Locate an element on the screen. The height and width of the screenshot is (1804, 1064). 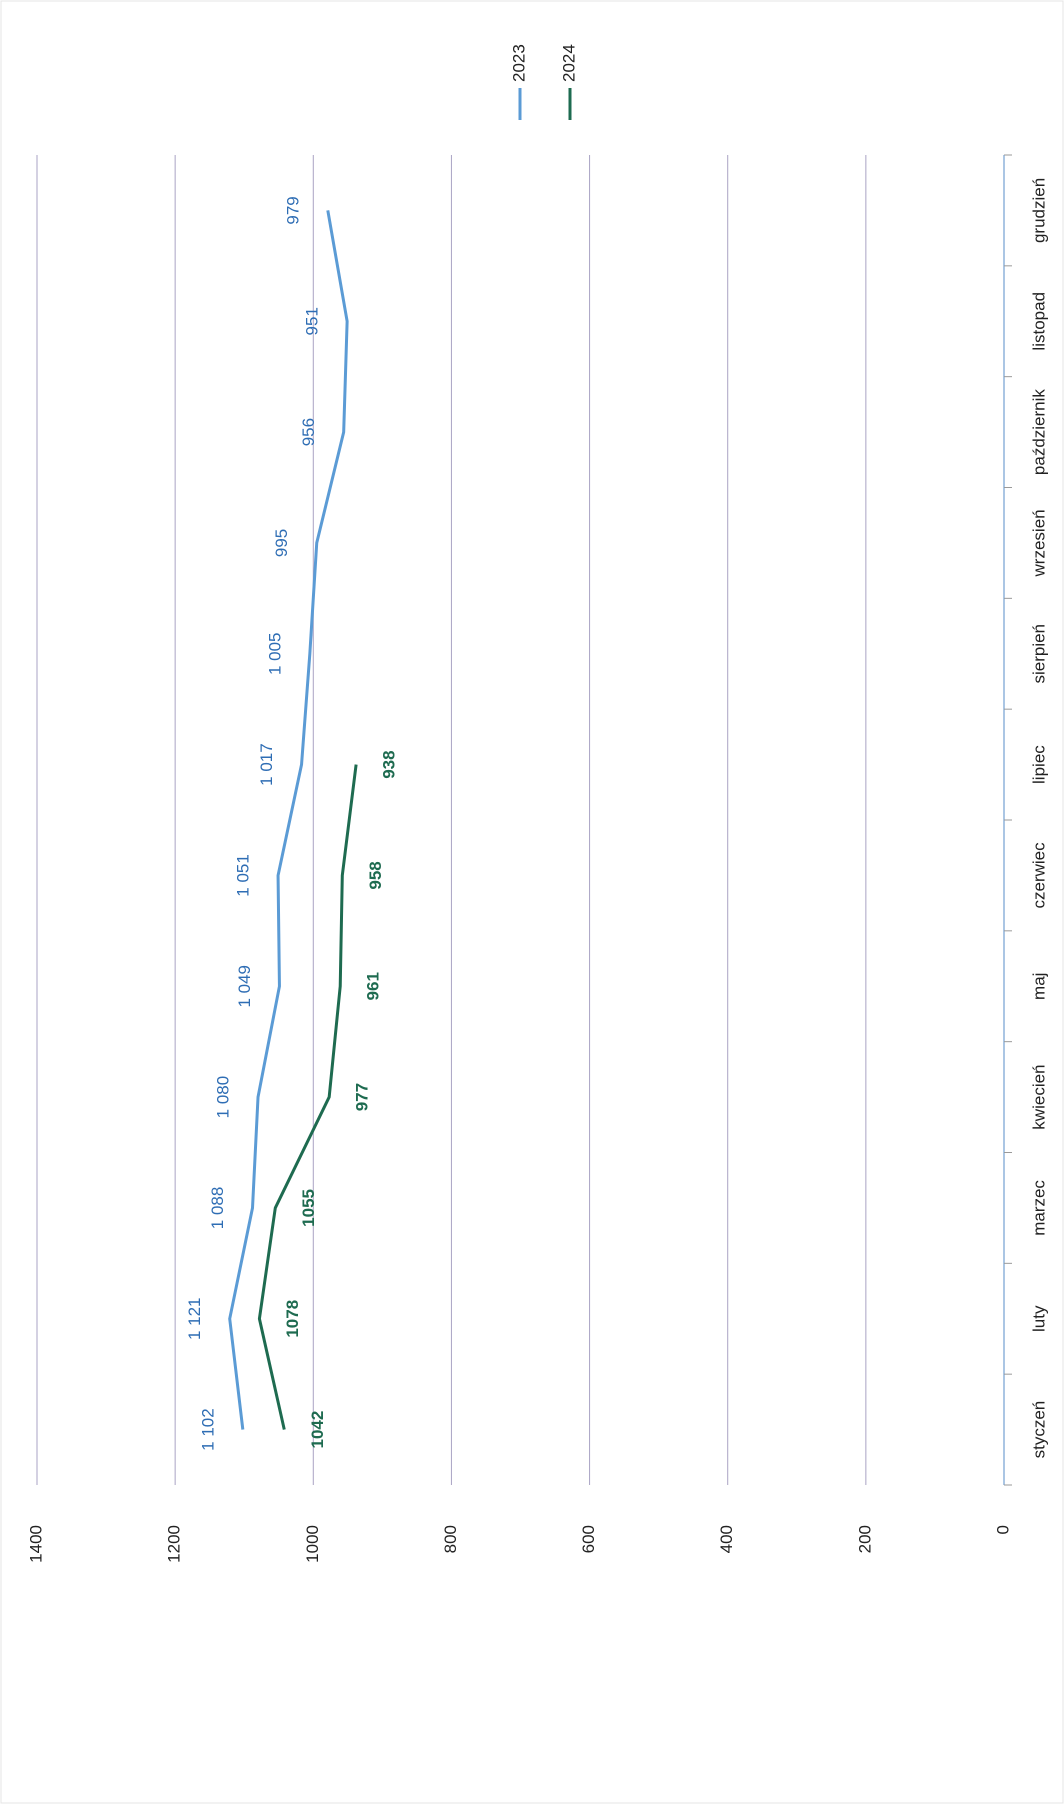
data-label: 1 080 is located at coordinates (223, 1097).